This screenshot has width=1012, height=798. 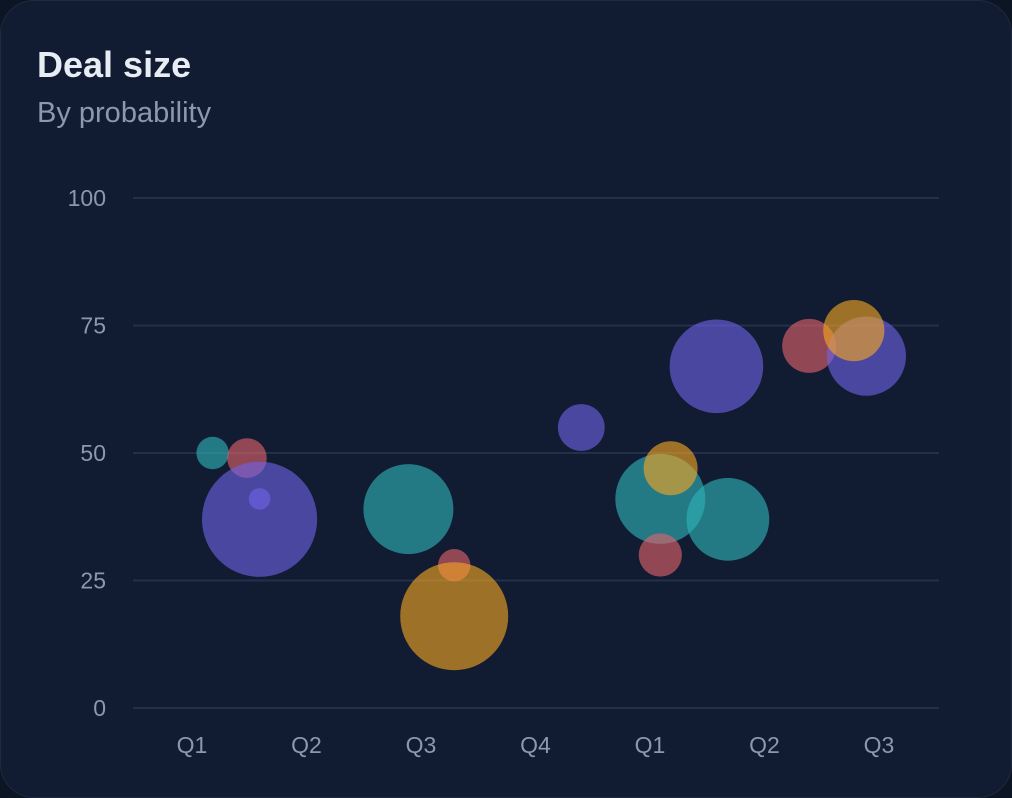 I want to click on y-tick-label: 50, so click(x=93, y=453).